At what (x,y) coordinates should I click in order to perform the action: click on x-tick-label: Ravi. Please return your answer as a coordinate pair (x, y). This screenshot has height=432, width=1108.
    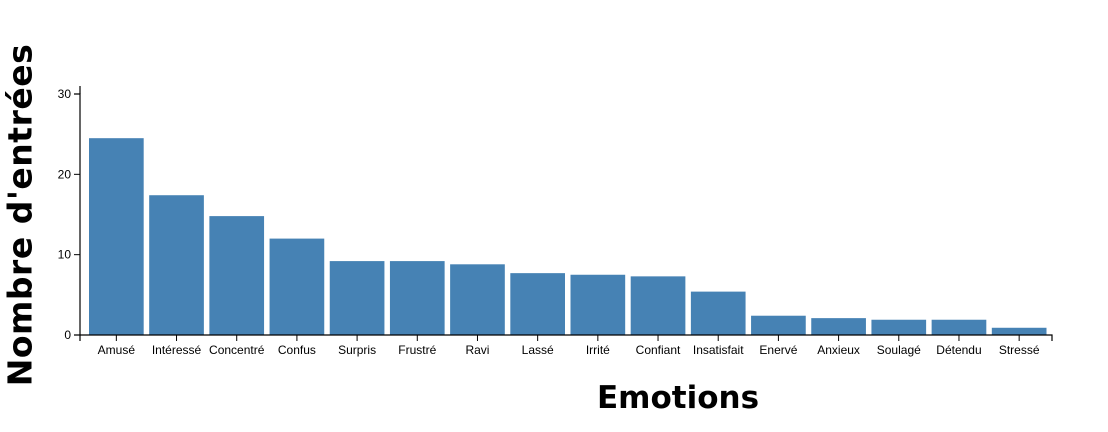
    Looking at the image, I should click on (477, 350).